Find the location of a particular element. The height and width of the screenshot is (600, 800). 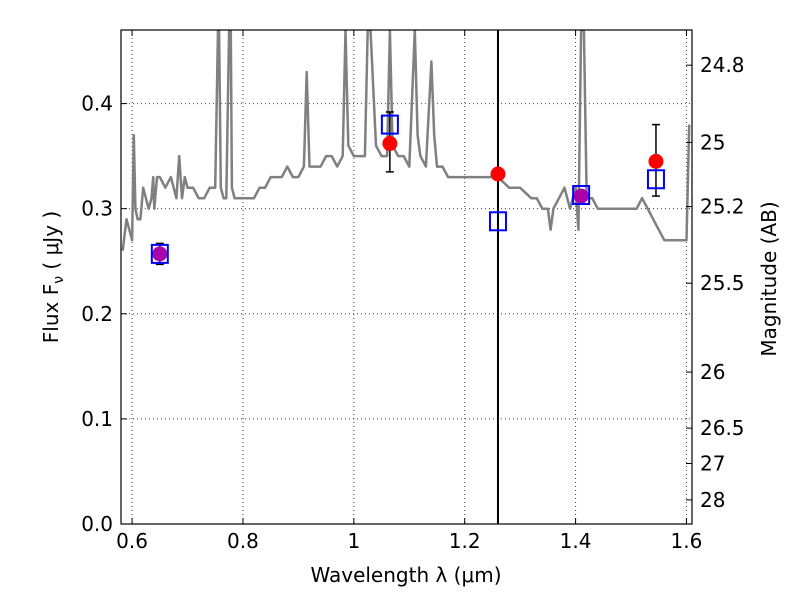

y-axis-label-subscript: ν is located at coordinates (59, 280).